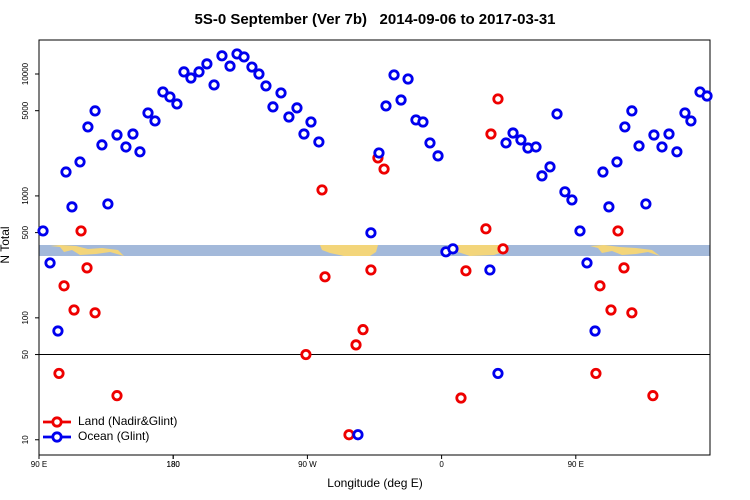  What do you see at coordinates (25, 110) in the screenshot?
I see `y-tick-label: 5000` at bounding box center [25, 110].